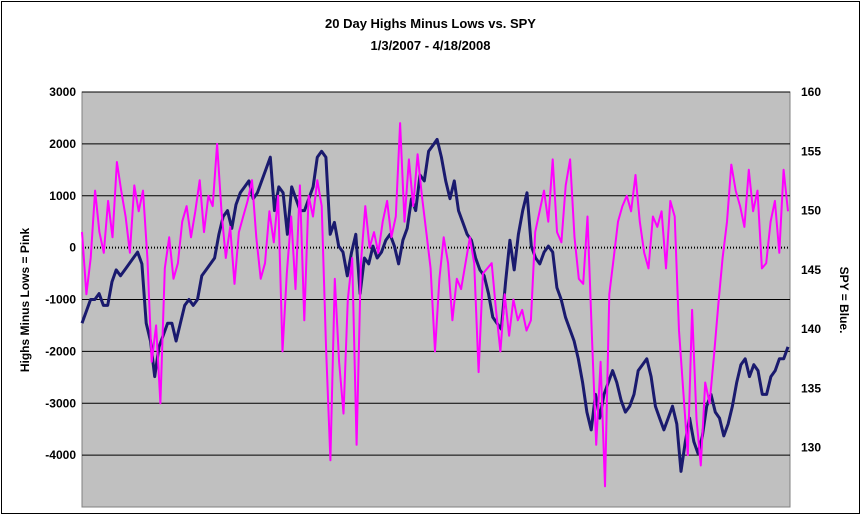 The width and height of the screenshot is (861, 515). Describe the element at coordinates (62, 196) in the screenshot. I see `left-tick-label: 1000` at that location.